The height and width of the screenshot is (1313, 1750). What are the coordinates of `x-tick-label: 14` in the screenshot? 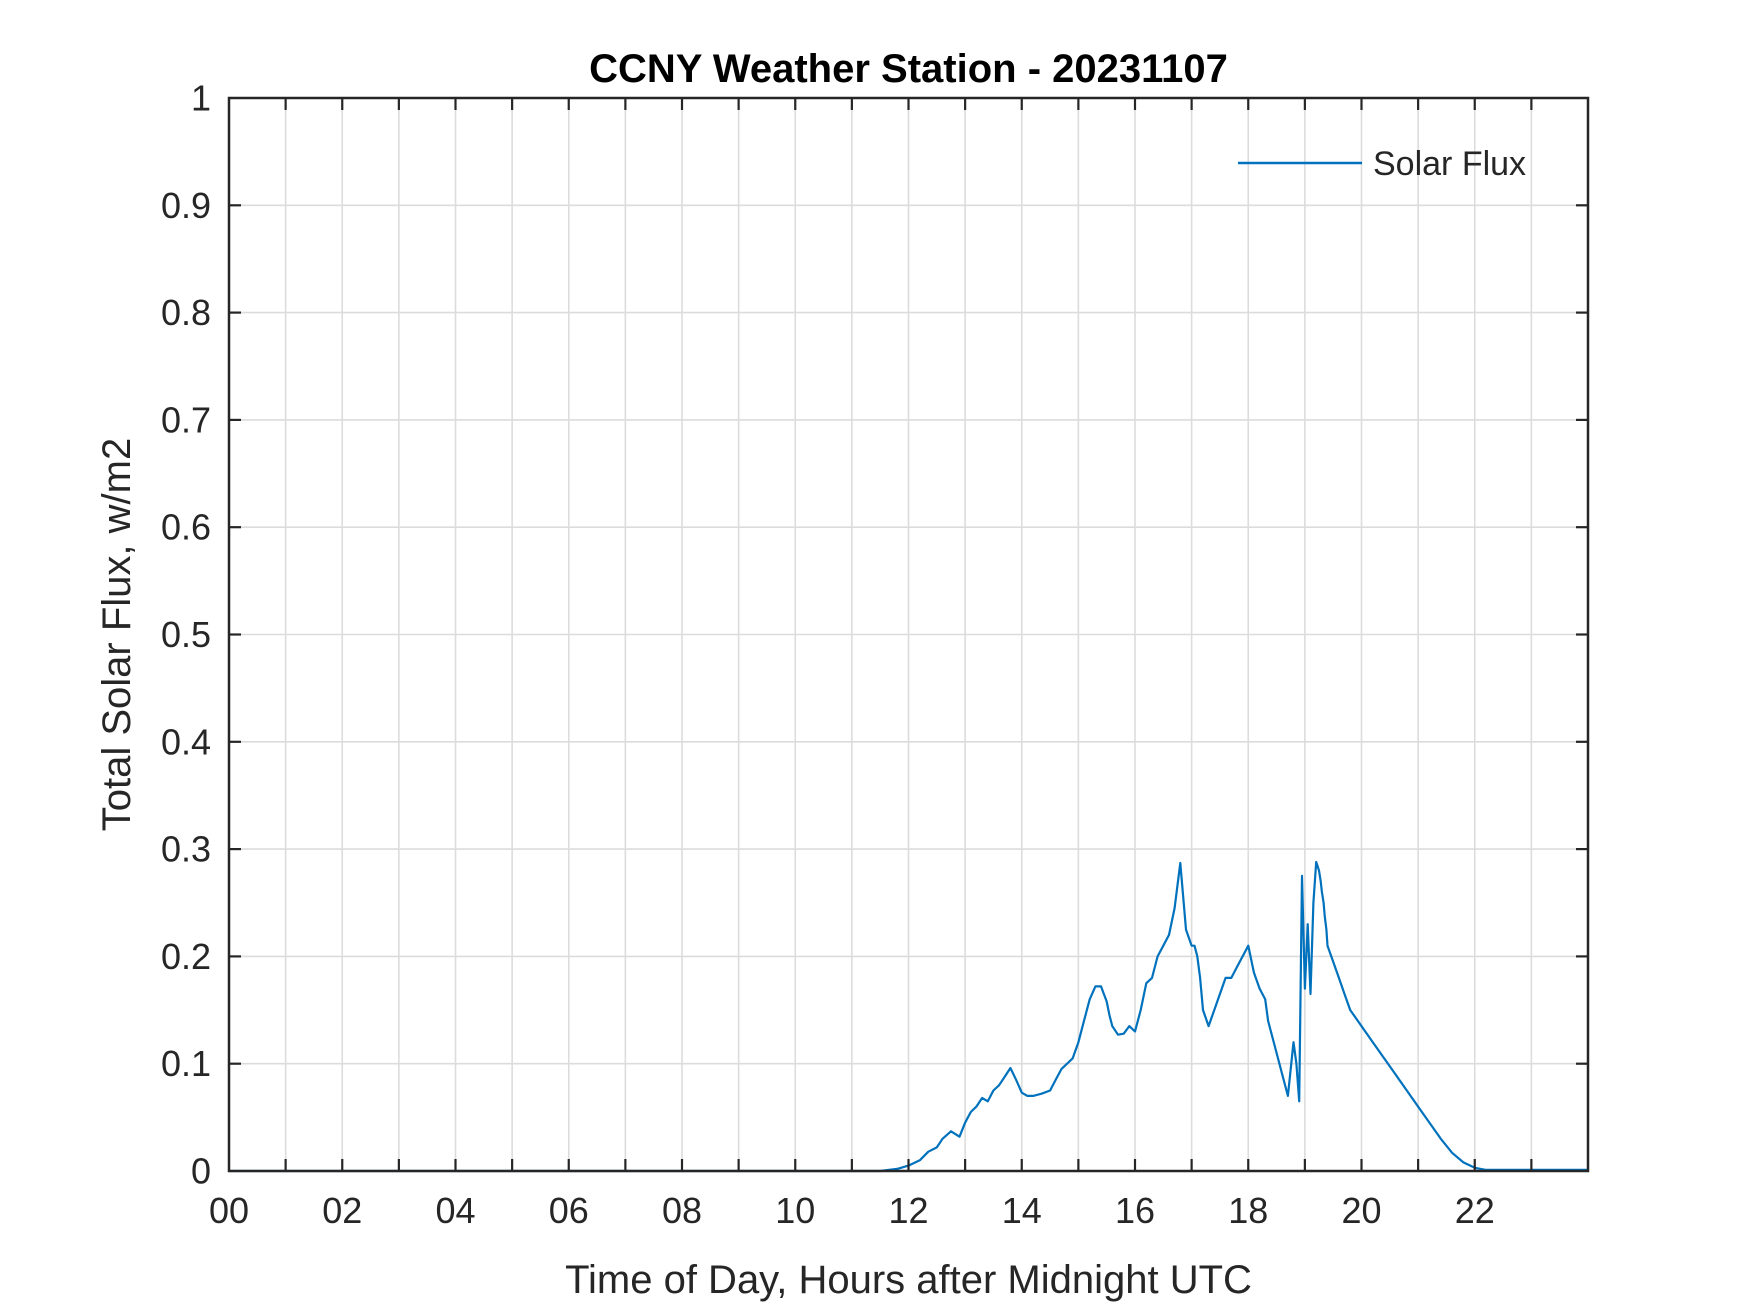 It's located at (1022, 1210).